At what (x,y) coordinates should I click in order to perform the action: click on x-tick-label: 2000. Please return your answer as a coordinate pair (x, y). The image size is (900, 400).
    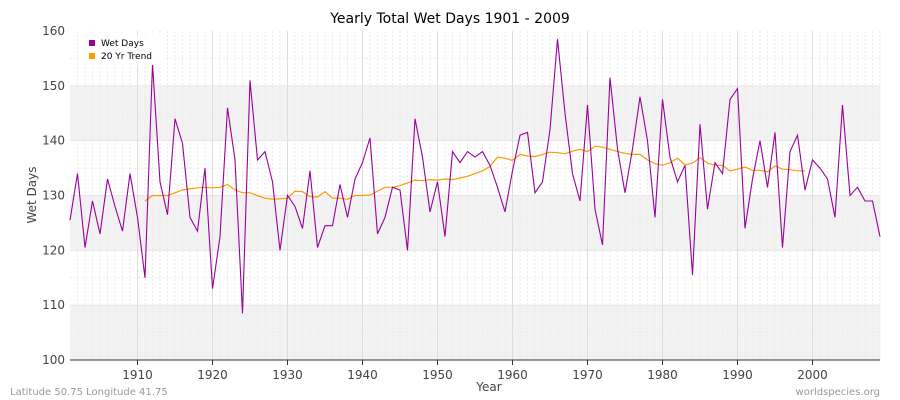
    Looking at the image, I should click on (812, 375).